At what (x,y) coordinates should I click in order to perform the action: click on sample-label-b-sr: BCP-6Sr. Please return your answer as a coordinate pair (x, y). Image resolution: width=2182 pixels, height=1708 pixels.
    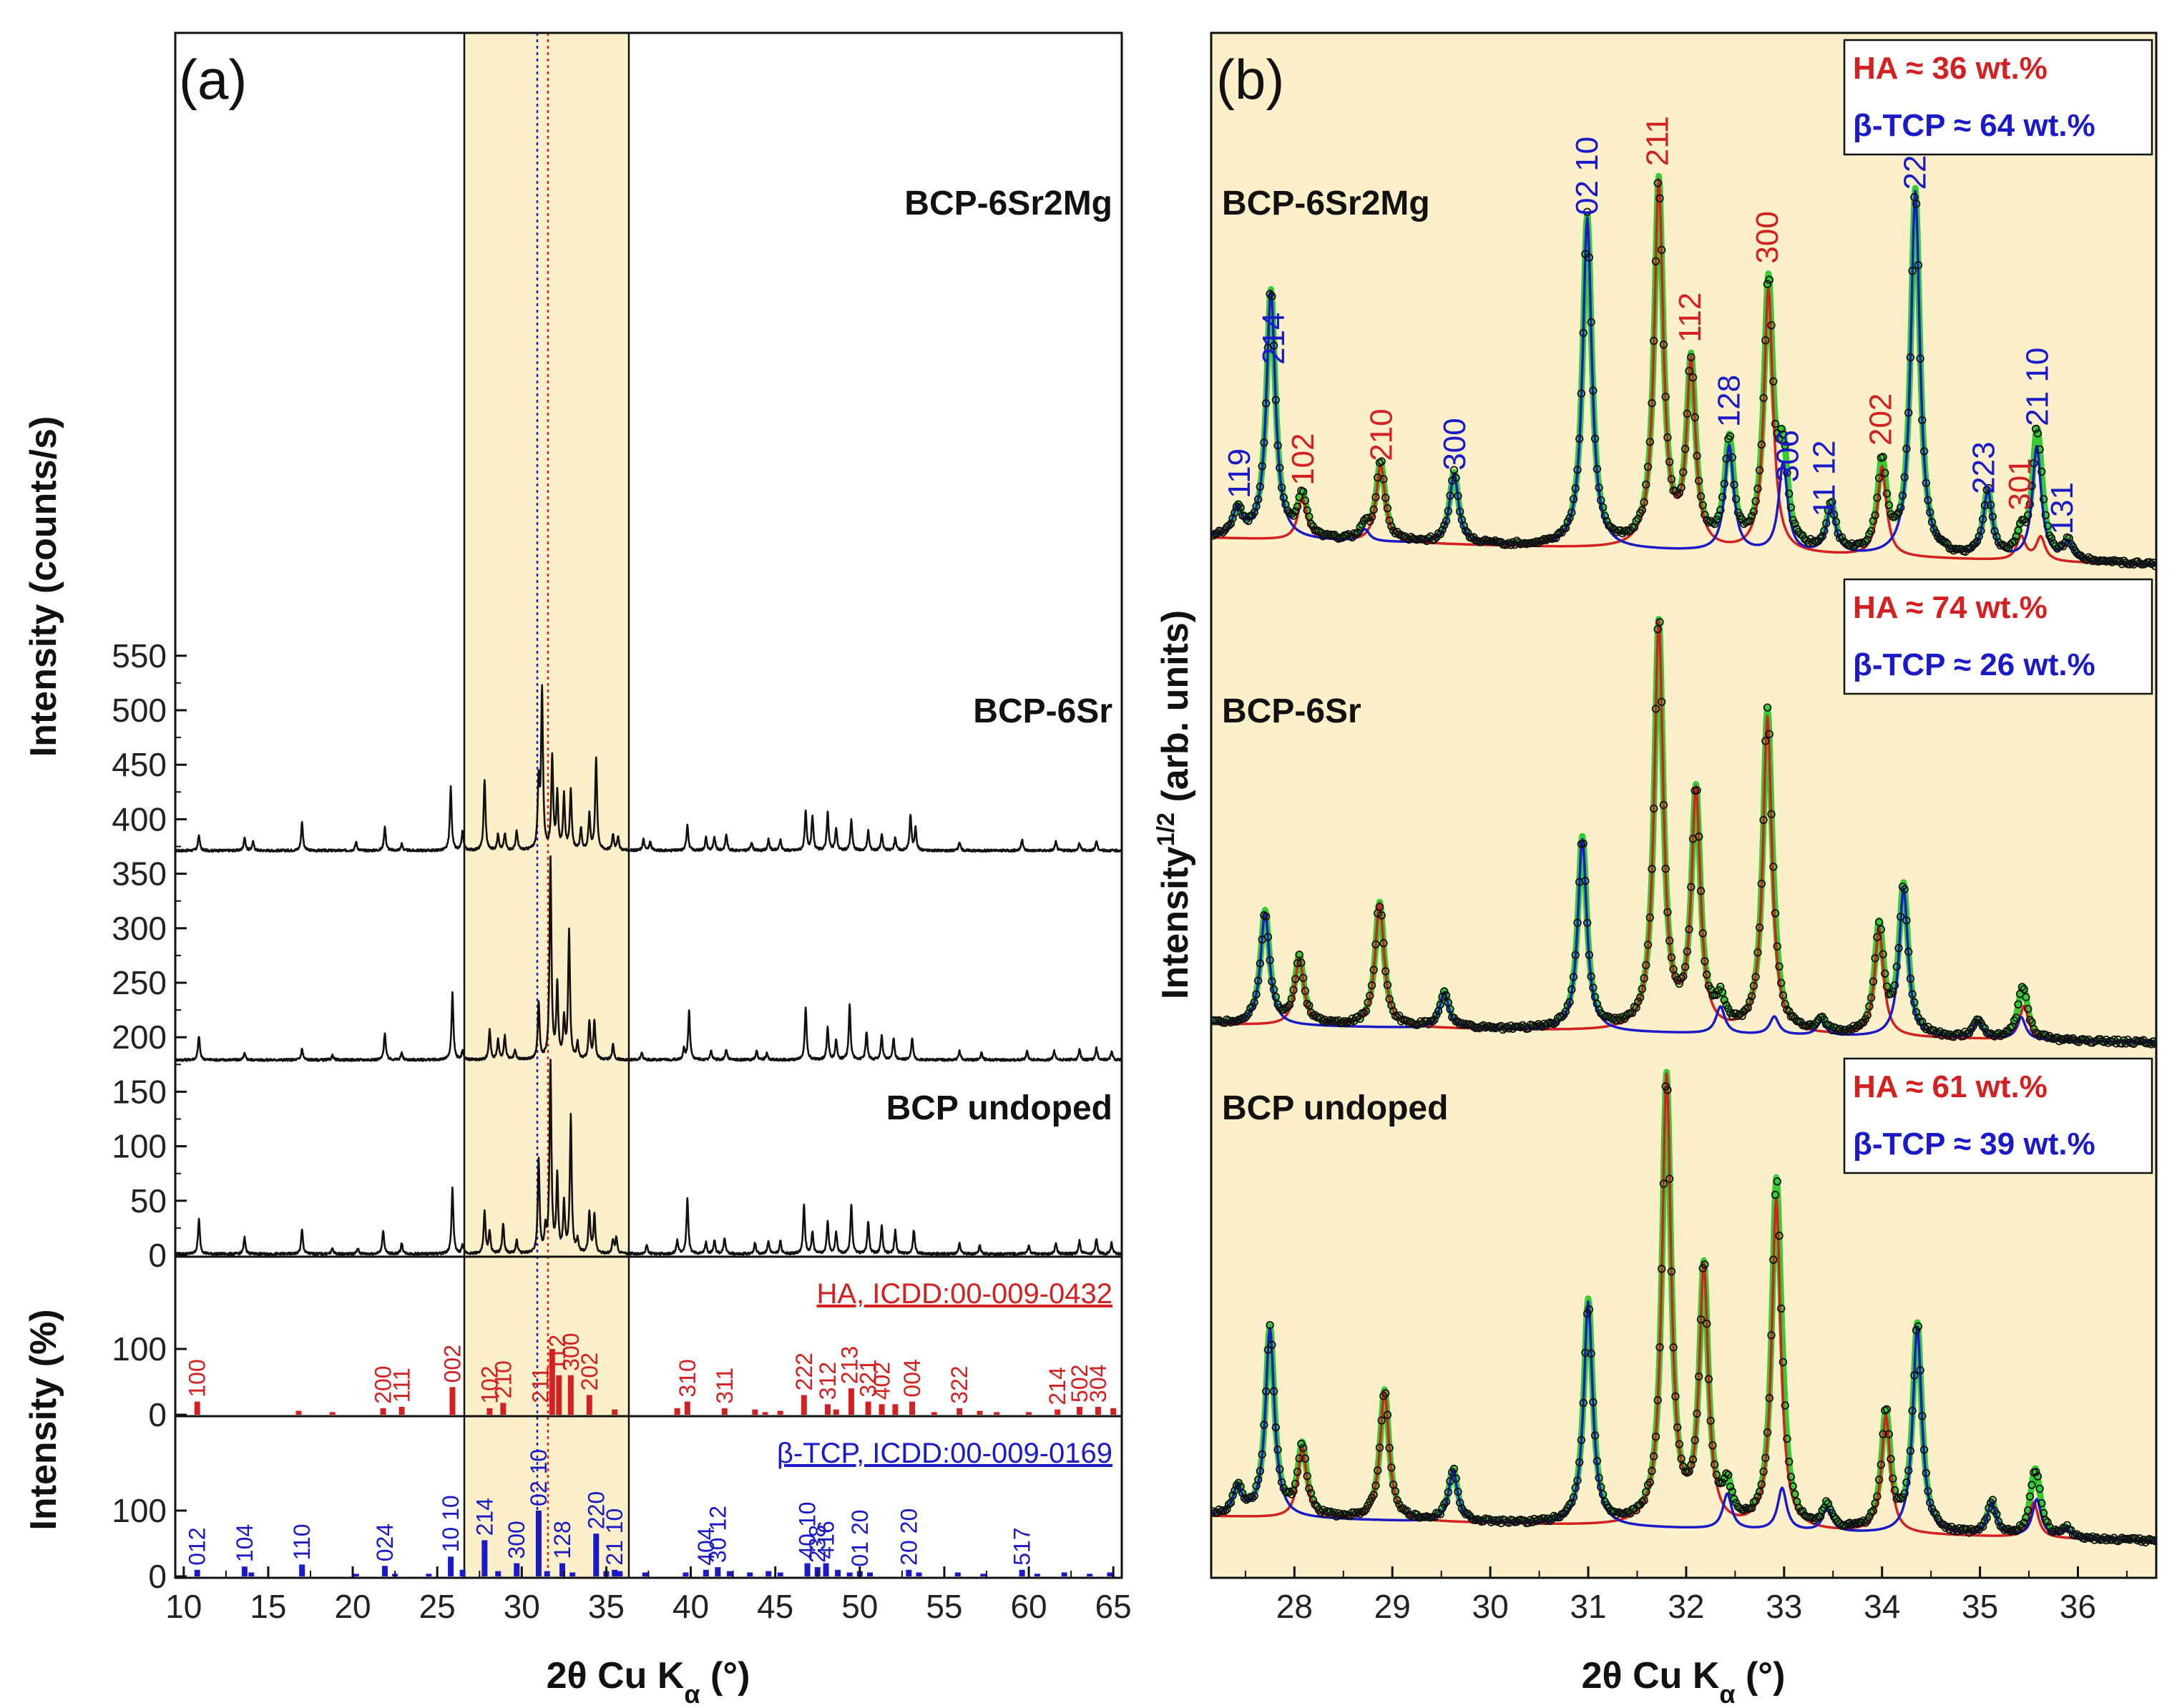
    Looking at the image, I should click on (1291, 711).